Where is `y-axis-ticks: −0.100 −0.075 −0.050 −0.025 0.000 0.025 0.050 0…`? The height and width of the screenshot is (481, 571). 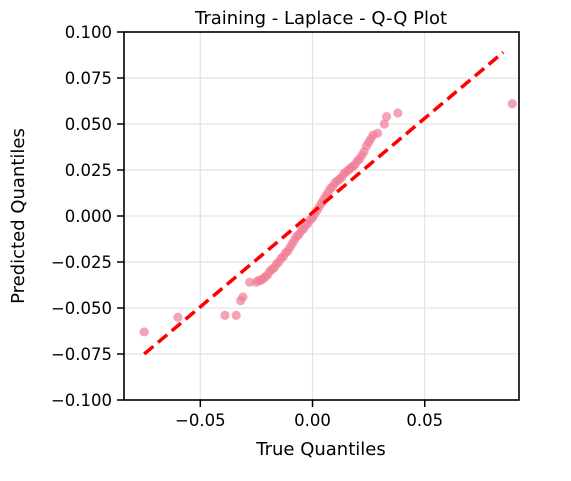
y-axis-ticks: −0.100 −0.075 −0.050 −0.025 0.000 0.025 0.050 0… is located at coordinates (87, 216).